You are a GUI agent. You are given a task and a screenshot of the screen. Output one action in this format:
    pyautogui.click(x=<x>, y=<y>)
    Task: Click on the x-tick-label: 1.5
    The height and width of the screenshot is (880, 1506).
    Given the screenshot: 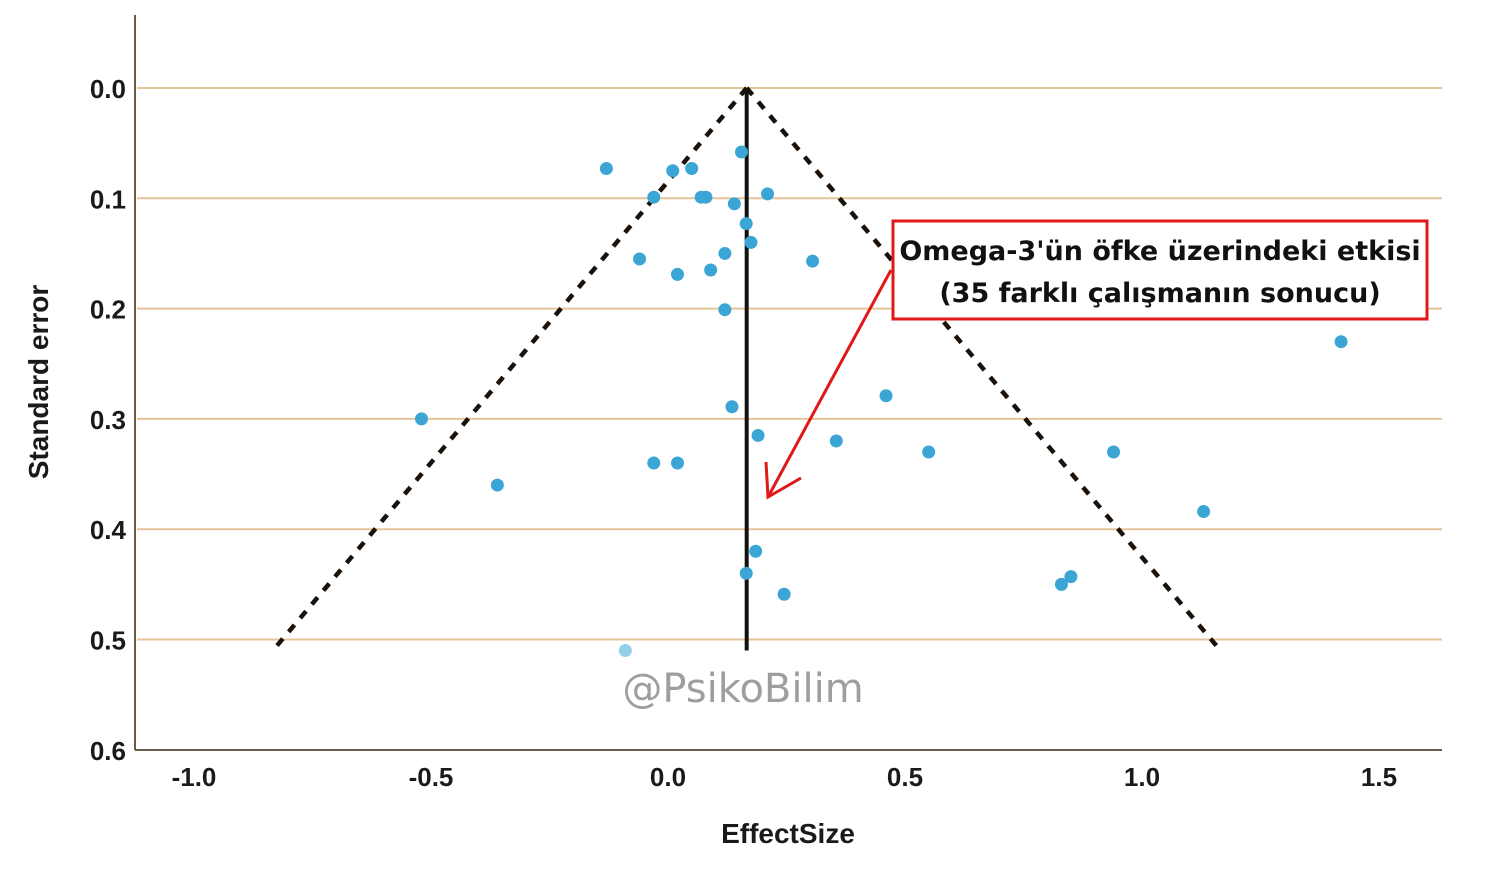 What is the action you would take?
    pyautogui.click(x=1379, y=777)
    